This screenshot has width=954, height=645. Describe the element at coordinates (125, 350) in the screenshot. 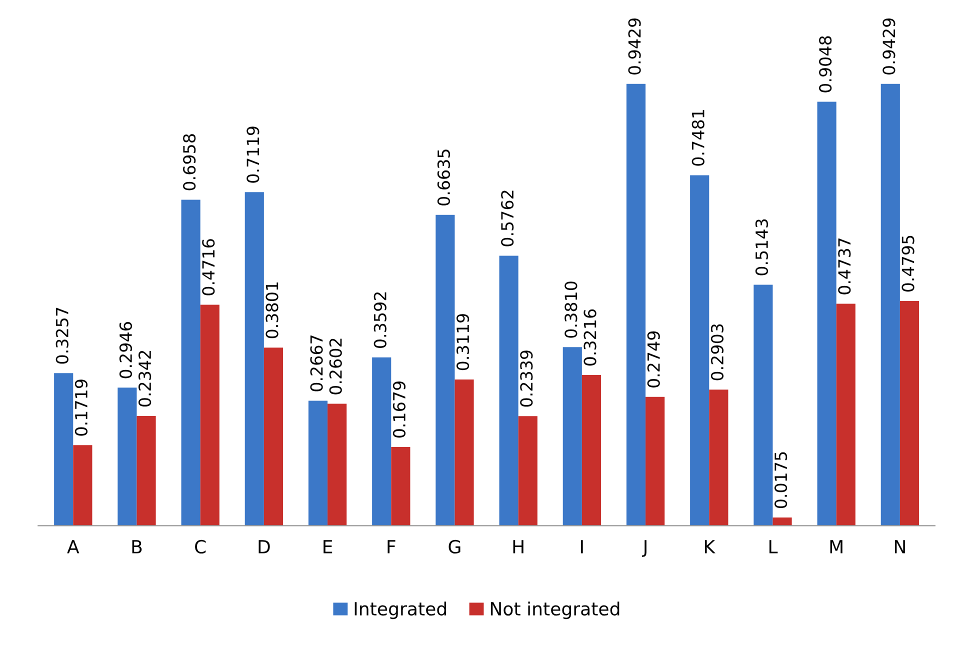

I see `data-label: 0.2946` at that location.